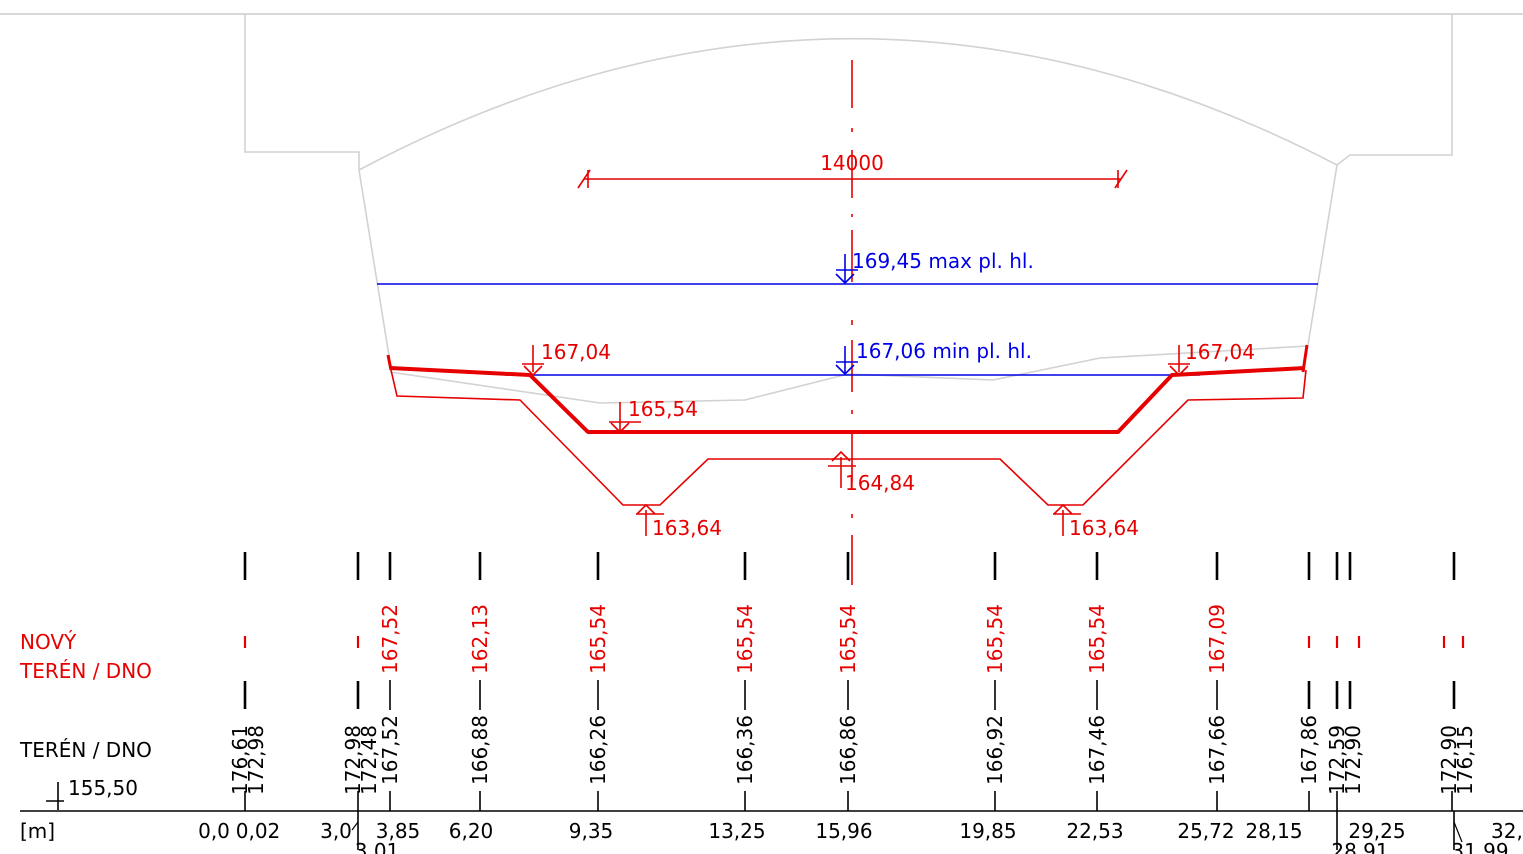 This screenshot has height=854, width=1523. What do you see at coordinates (591, 831) in the screenshot?
I see `station-label: 9,35` at bounding box center [591, 831].